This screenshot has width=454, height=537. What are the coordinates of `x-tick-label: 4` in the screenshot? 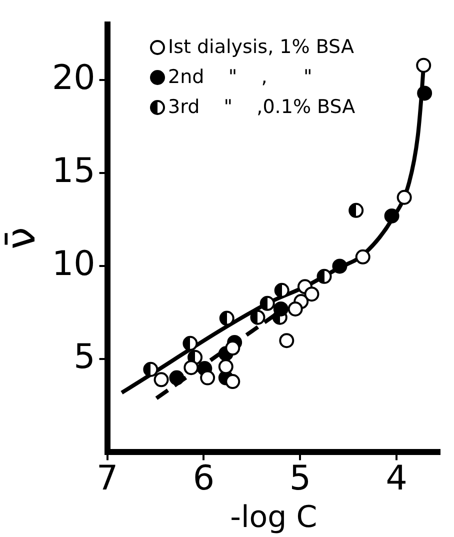 It's located at (397, 478).